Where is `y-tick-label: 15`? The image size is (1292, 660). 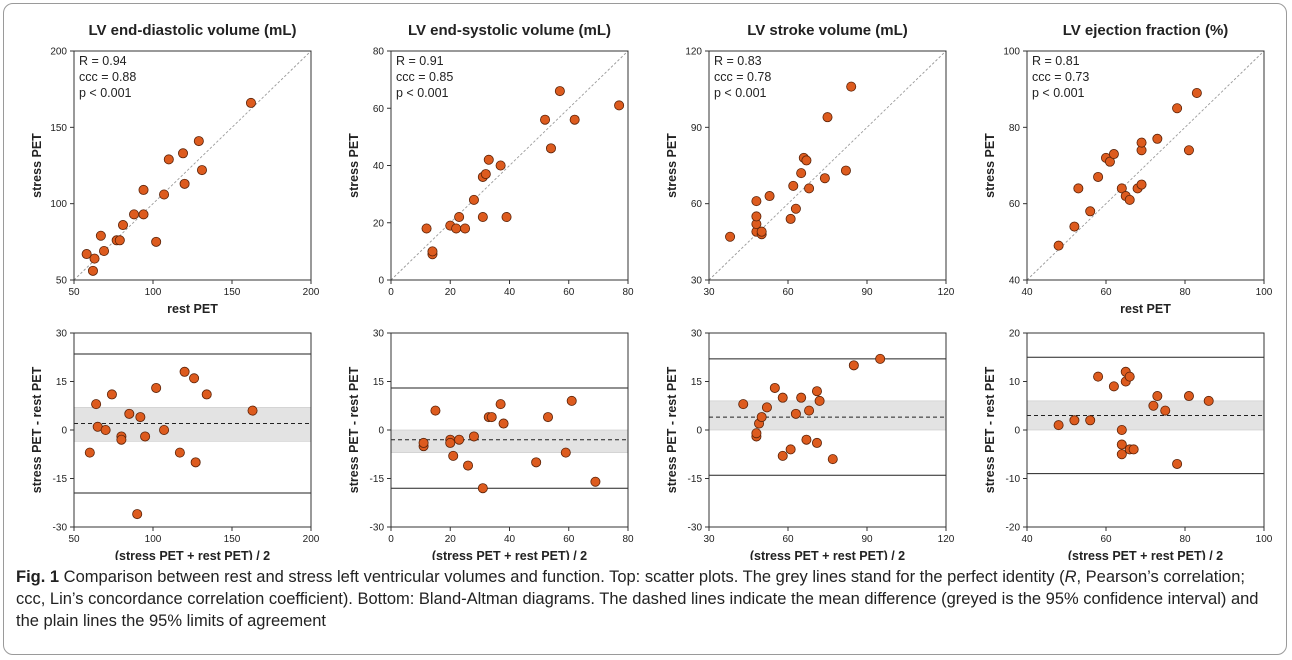 y-tick-label: 15 is located at coordinates (62, 382).